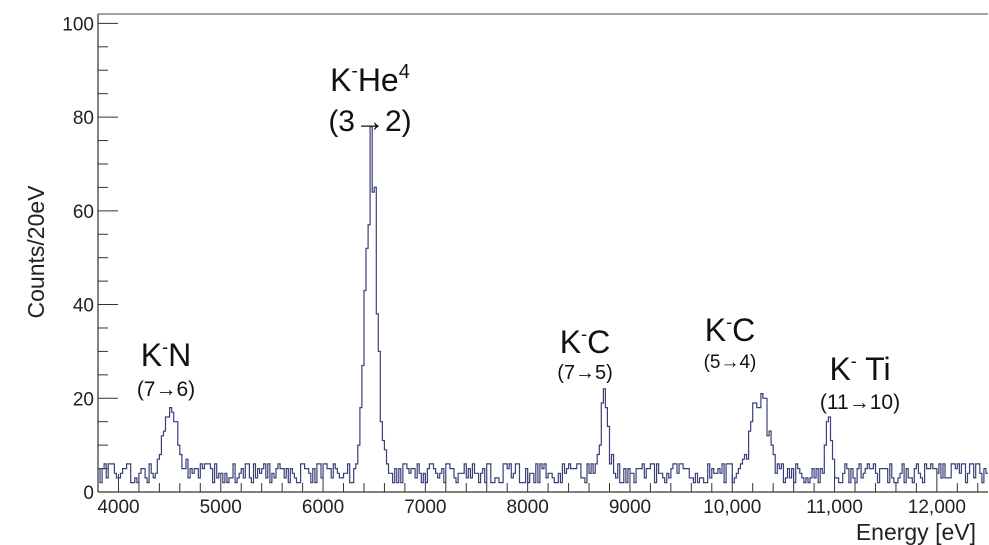  What do you see at coordinates (221, 507) in the screenshot?
I see `x-tick-label: 5000` at bounding box center [221, 507].